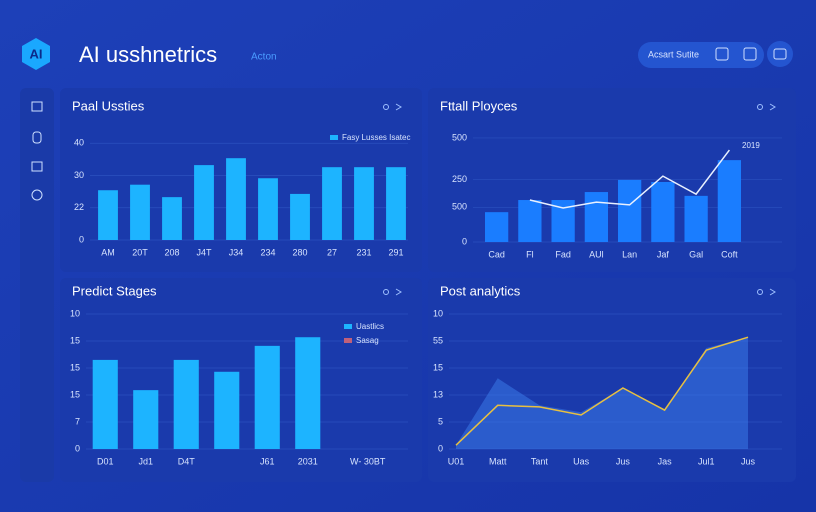 The height and width of the screenshot is (512, 816). Describe the element at coordinates (79, 175) in the screenshot. I see `y-tick-label: 30` at that location.